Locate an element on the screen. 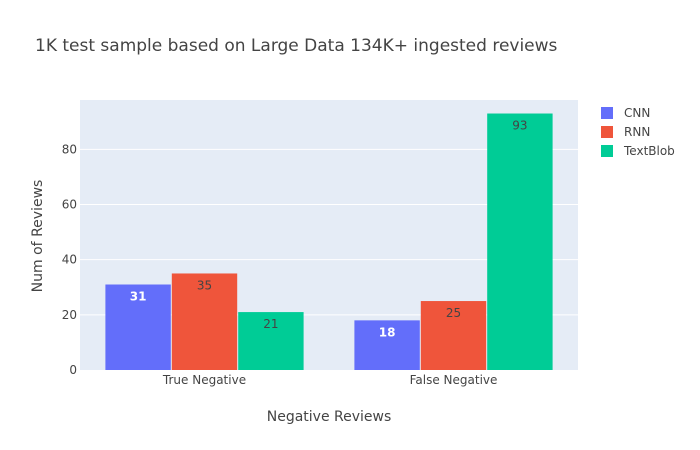 This screenshot has height=450, width=700. legend-label: TextBlob is located at coordinates (649, 151).